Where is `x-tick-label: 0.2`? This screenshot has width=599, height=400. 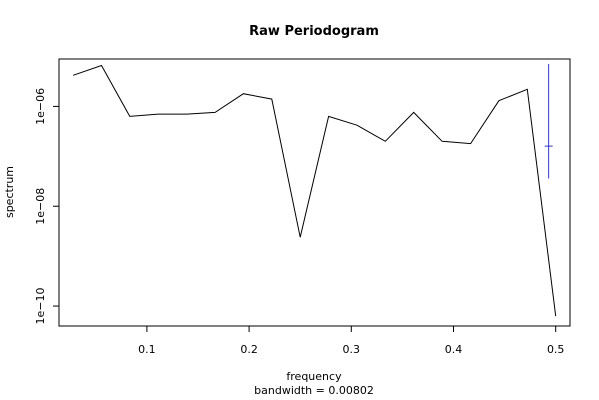
x-tick-label: 0.2 is located at coordinates (249, 349).